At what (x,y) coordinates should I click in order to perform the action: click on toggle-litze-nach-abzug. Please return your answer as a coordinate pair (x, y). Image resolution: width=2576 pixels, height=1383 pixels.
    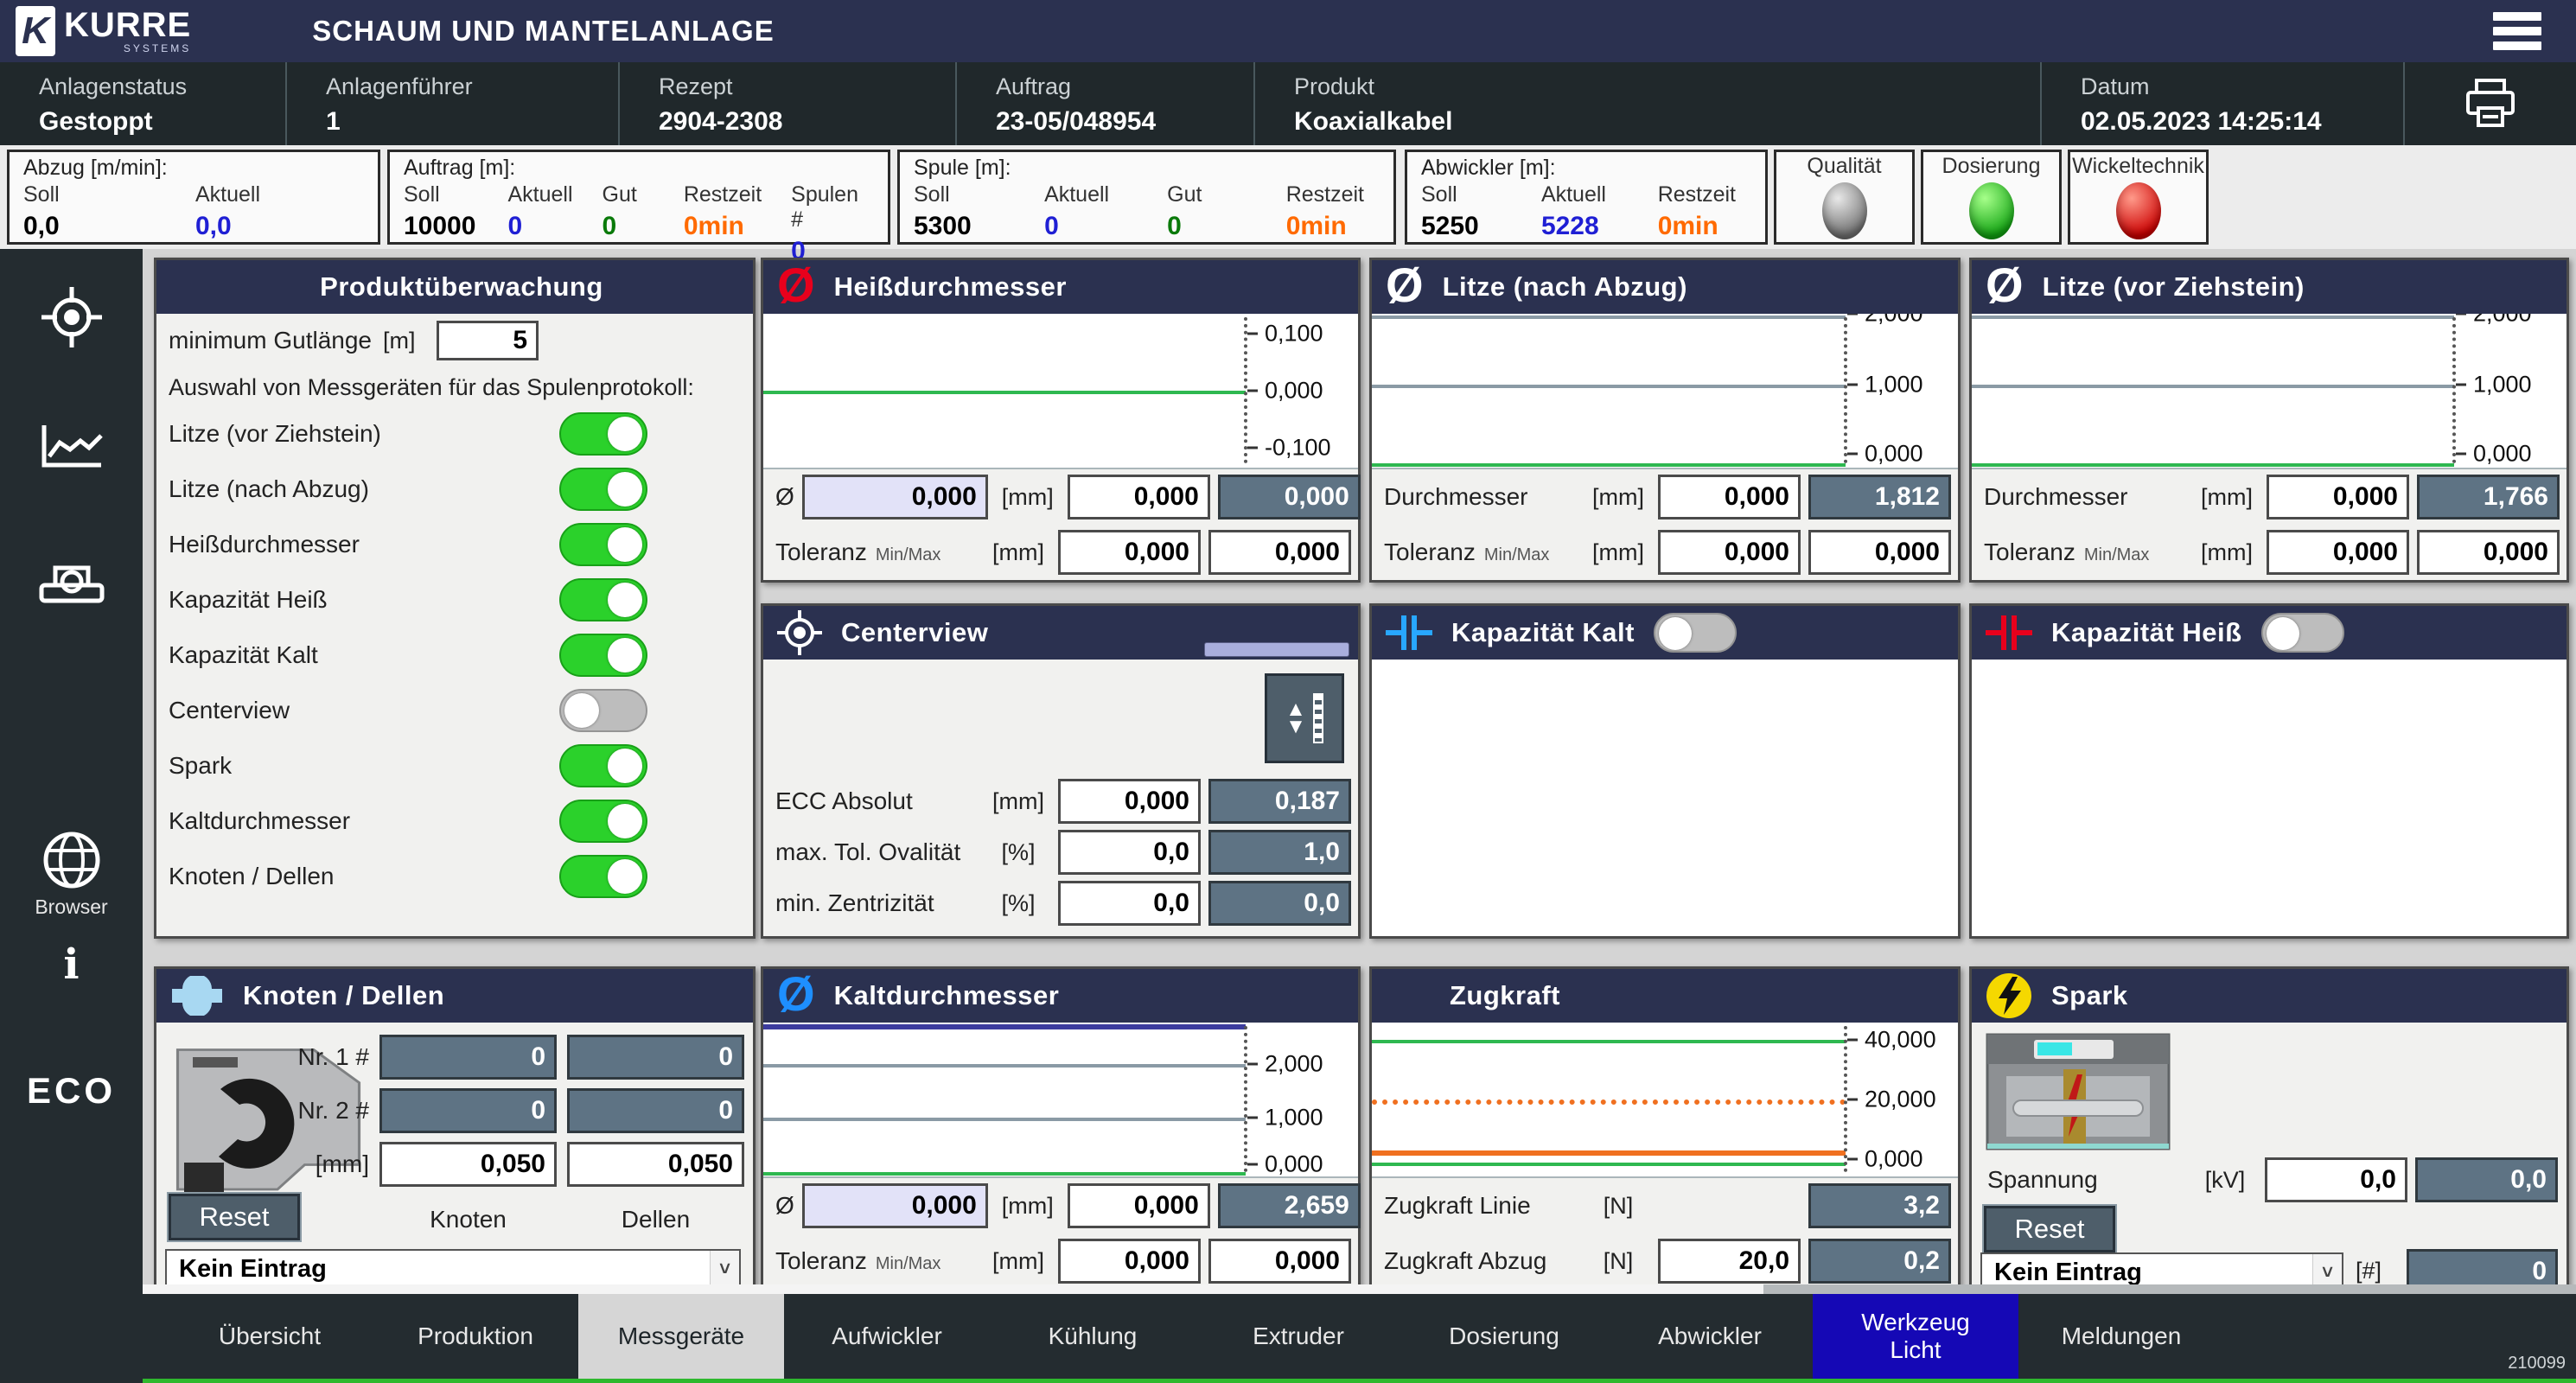
    Looking at the image, I should click on (603, 489).